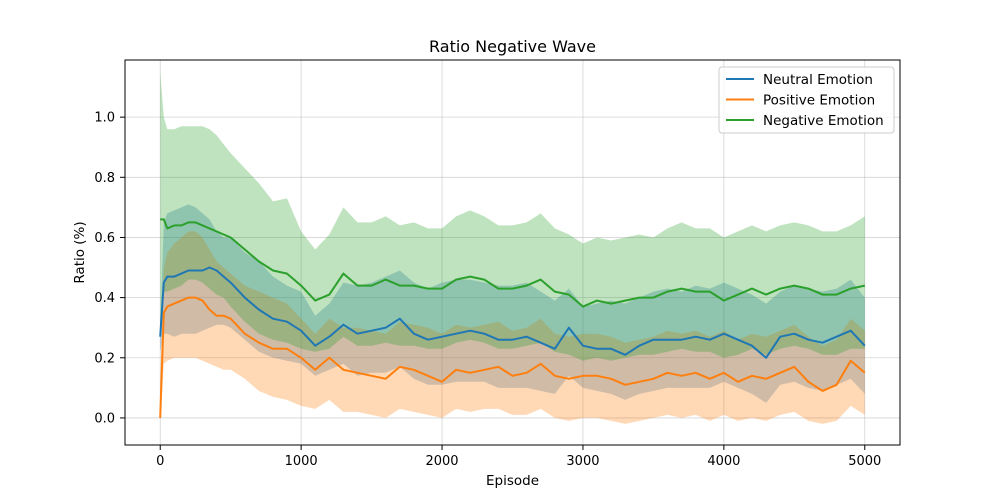 This screenshot has width=1000, height=500. Describe the element at coordinates (723, 461) in the screenshot. I see `x-tick-label: 4000` at that location.